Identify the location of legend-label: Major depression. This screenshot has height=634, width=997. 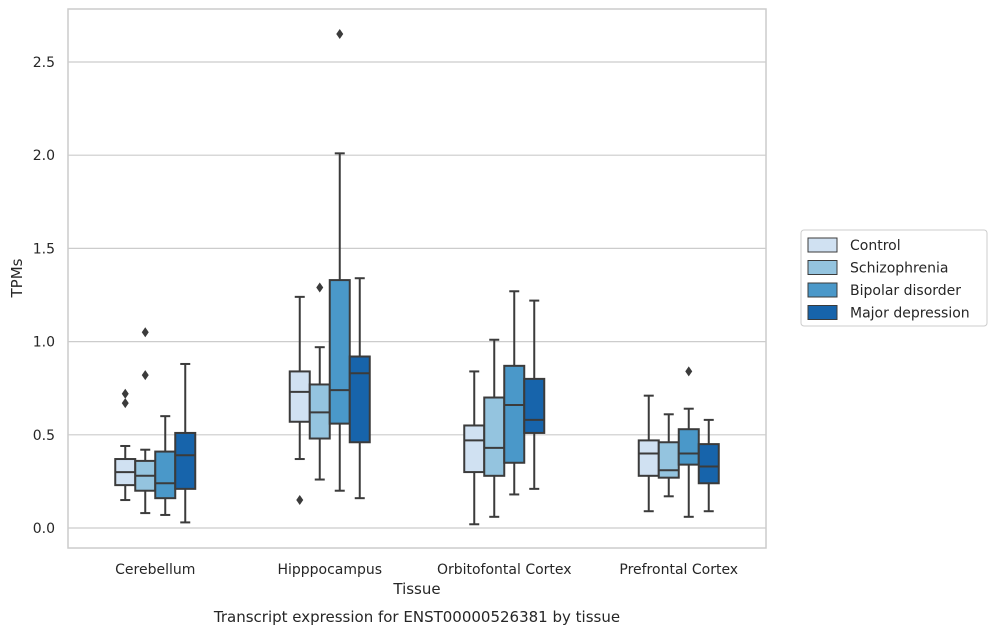
(910, 314).